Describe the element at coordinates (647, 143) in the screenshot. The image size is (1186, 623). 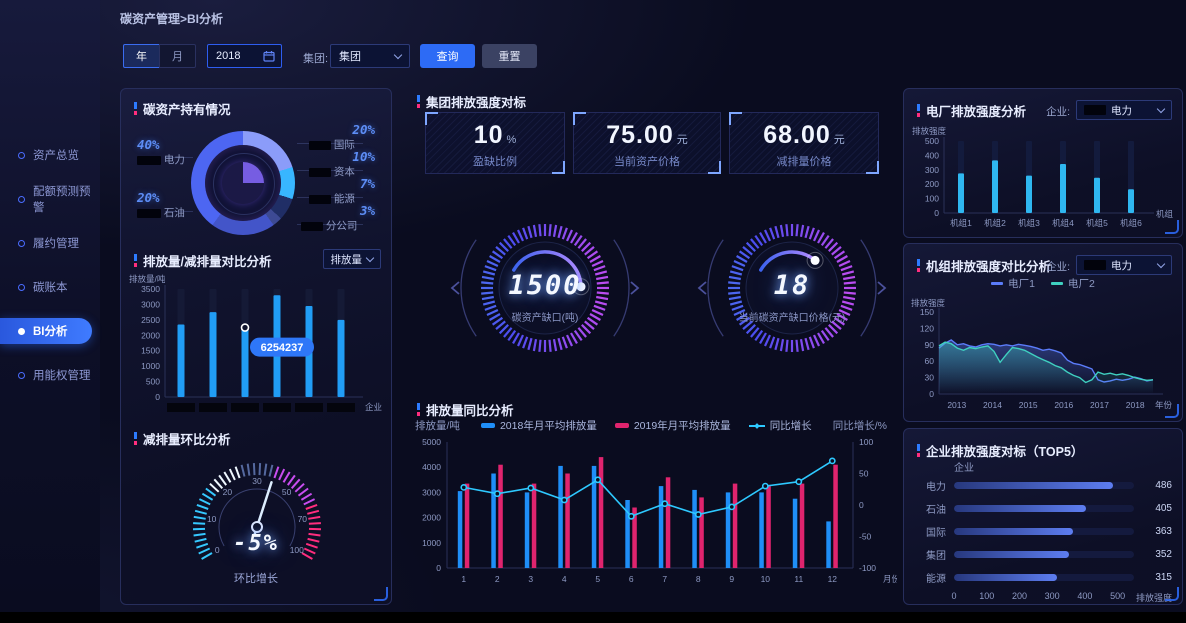
I see `stat-card-asset-price: 75.00 元 当前资产价格` at that location.